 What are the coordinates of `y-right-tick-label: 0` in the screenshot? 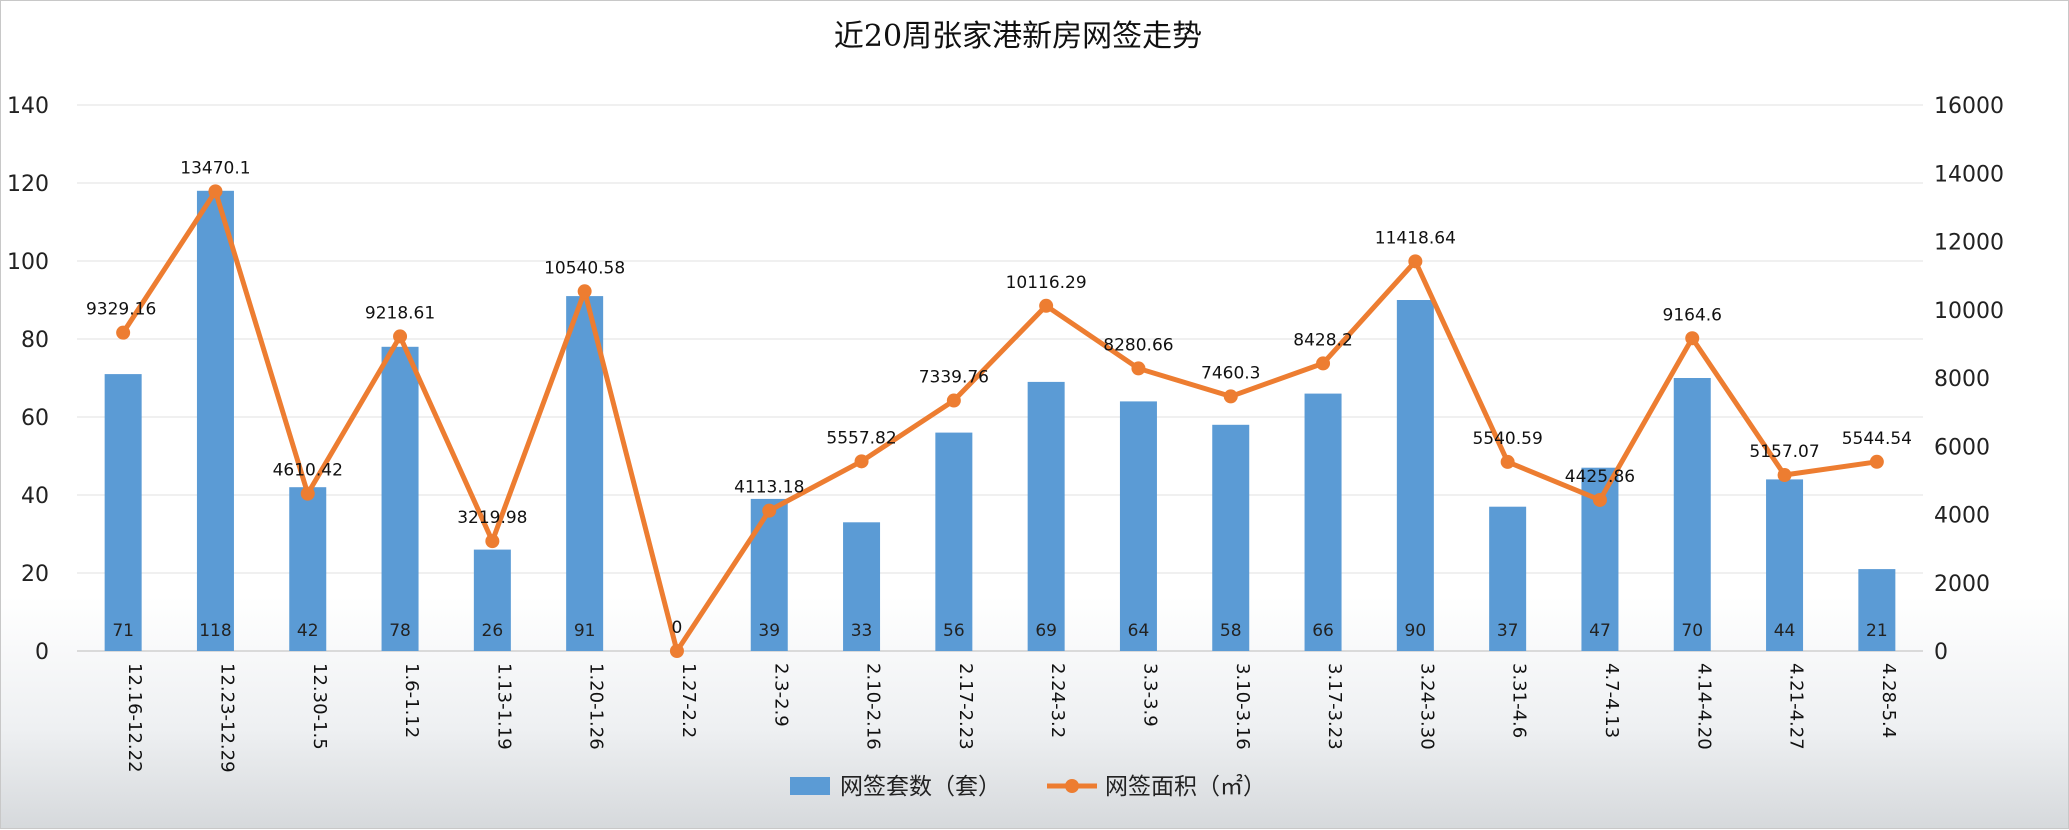 It's located at (1941, 652).